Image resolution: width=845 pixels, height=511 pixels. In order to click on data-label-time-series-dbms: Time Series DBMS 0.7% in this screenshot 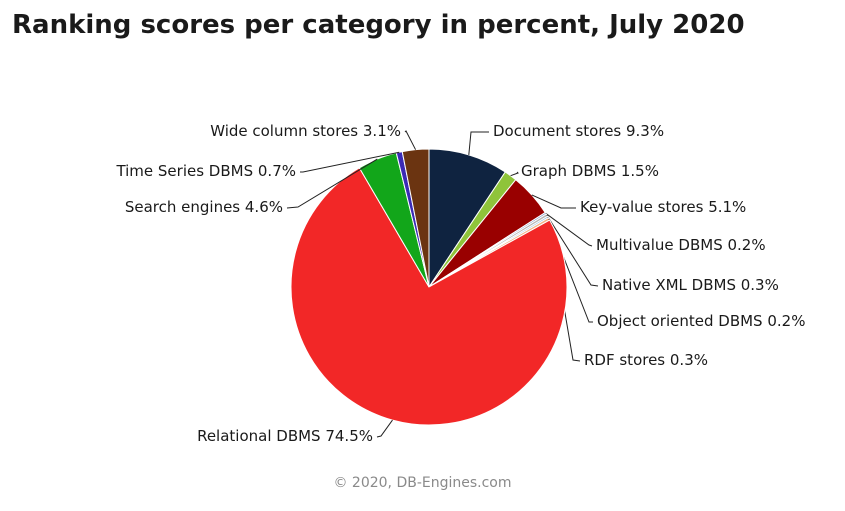, I will do `click(205, 171)`.